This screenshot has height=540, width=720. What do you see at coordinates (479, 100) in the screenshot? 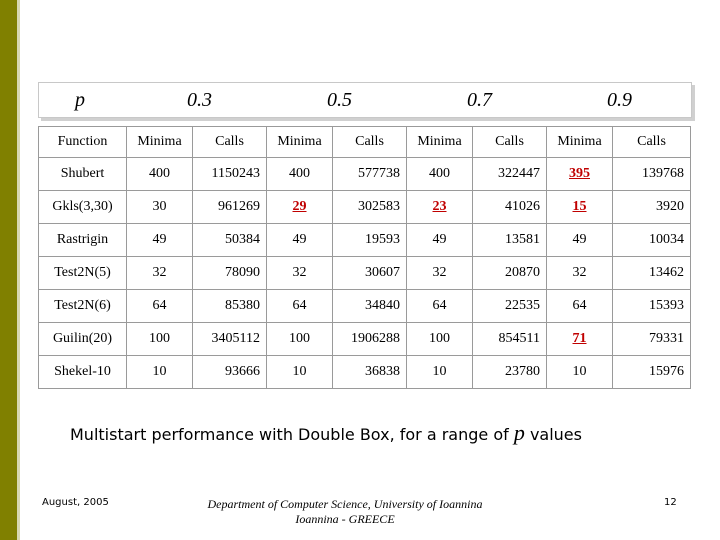
I see `p-value-2: 0.7` at bounding box center [479, 100].